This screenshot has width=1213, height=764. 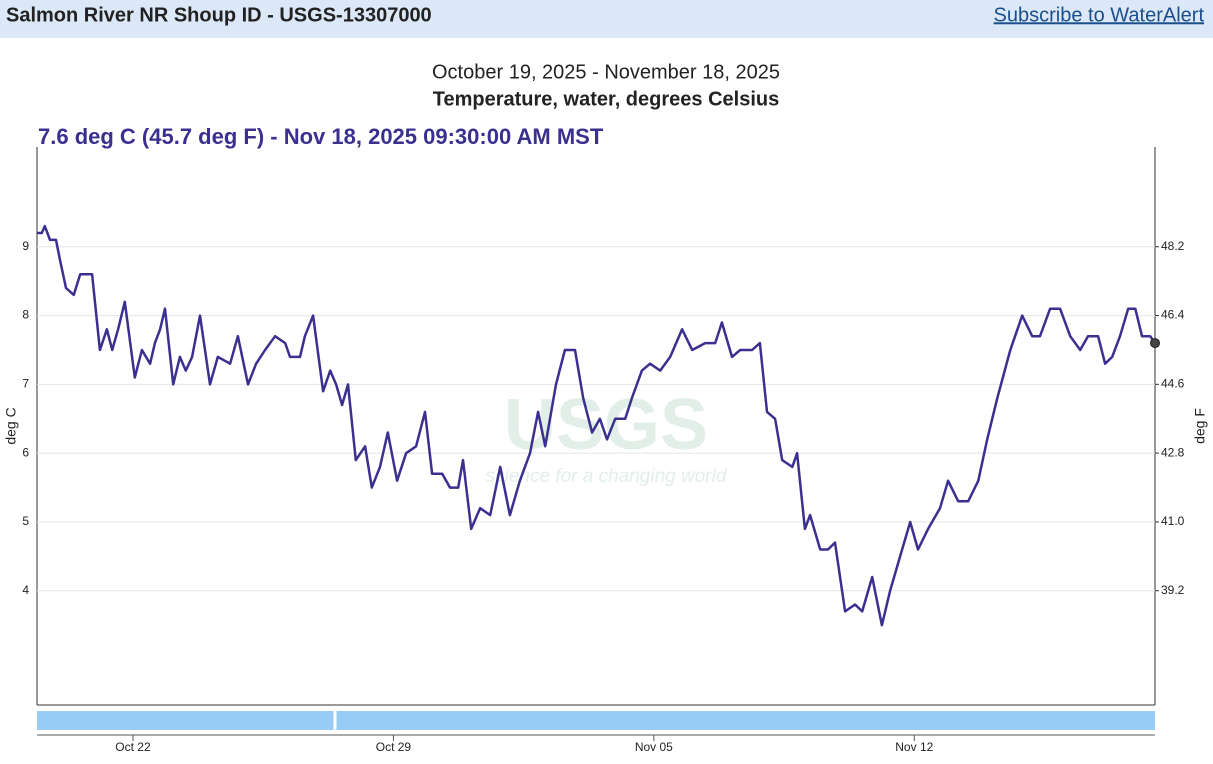 I want to click on y-tick-label: 5, so click(x=25, y=521).